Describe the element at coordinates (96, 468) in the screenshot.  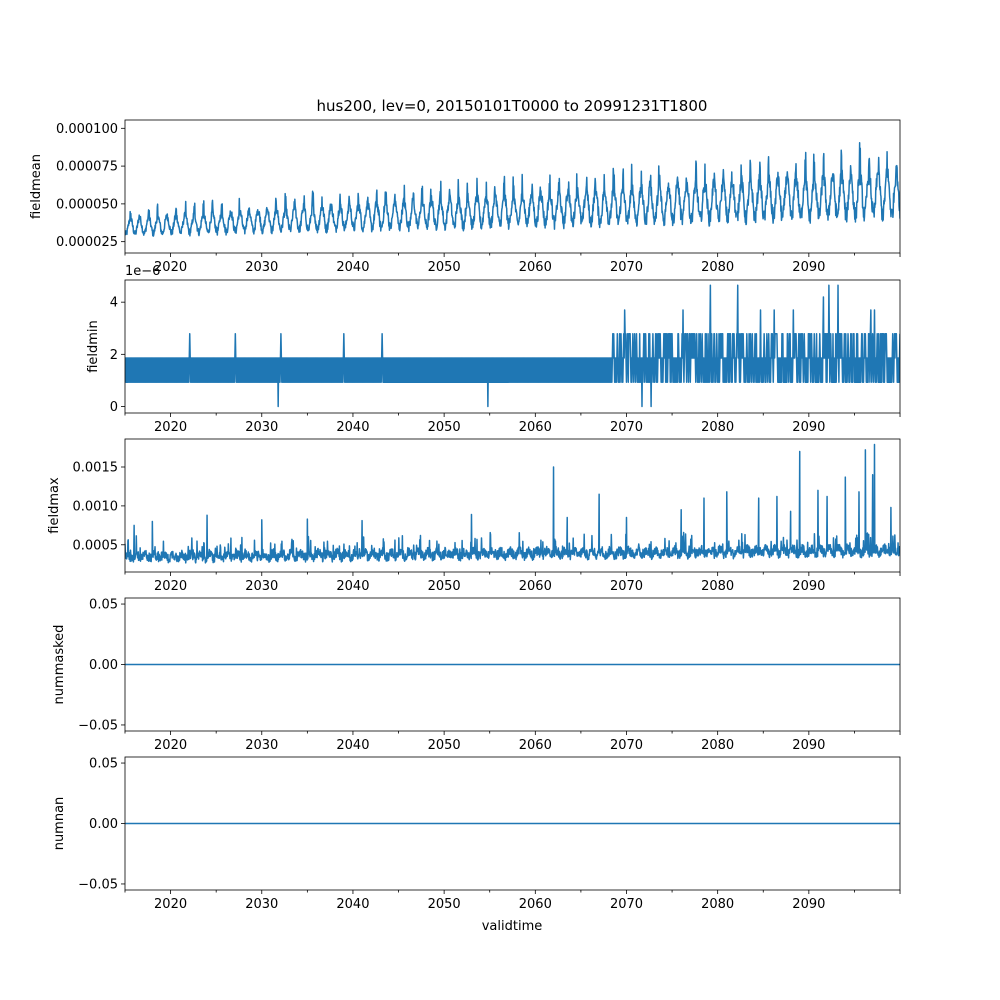
I see `y-tick-label: 0.0015` at that location.